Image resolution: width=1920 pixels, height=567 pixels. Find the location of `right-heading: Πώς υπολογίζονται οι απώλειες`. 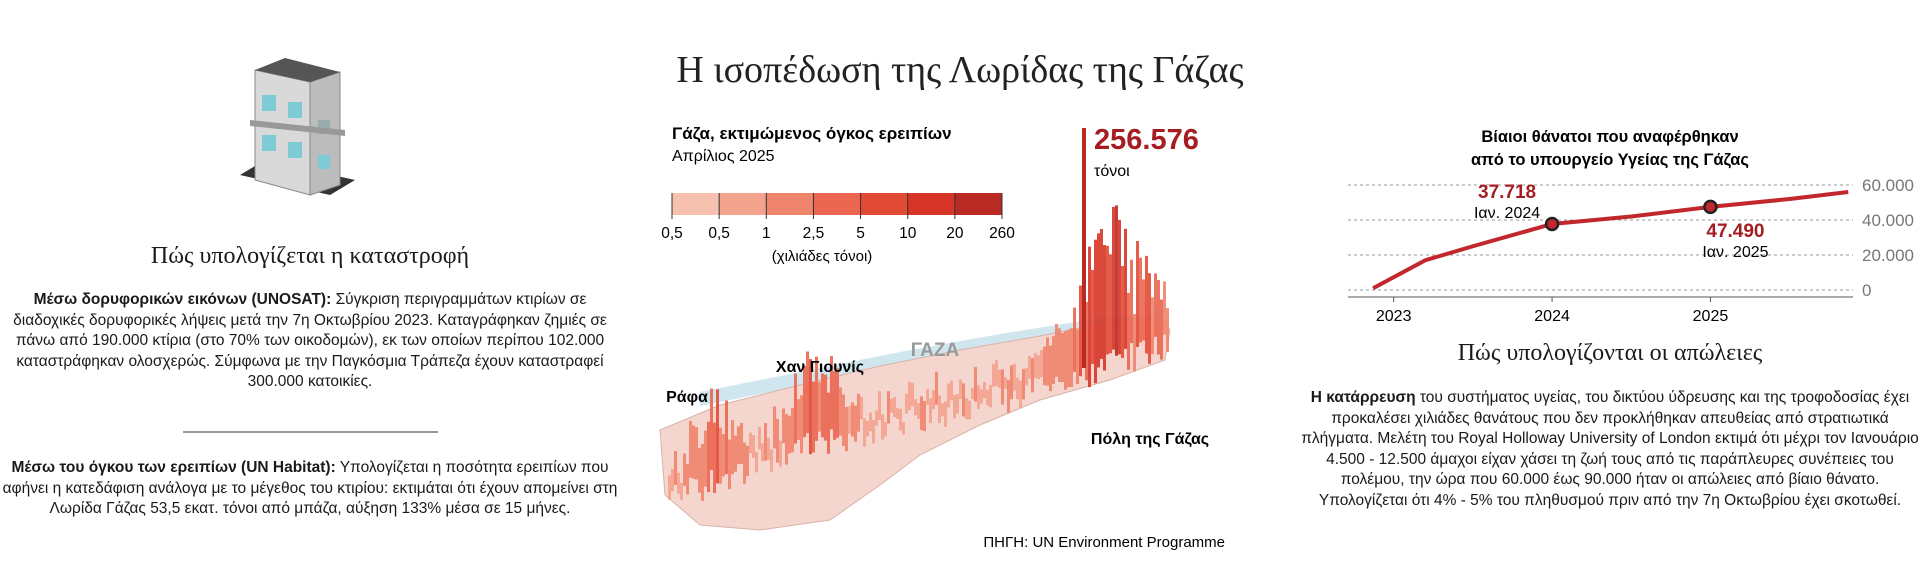

right-heading: Πώς υπολογίζονται οι απώλειες is located at coordinates (1610, 353).